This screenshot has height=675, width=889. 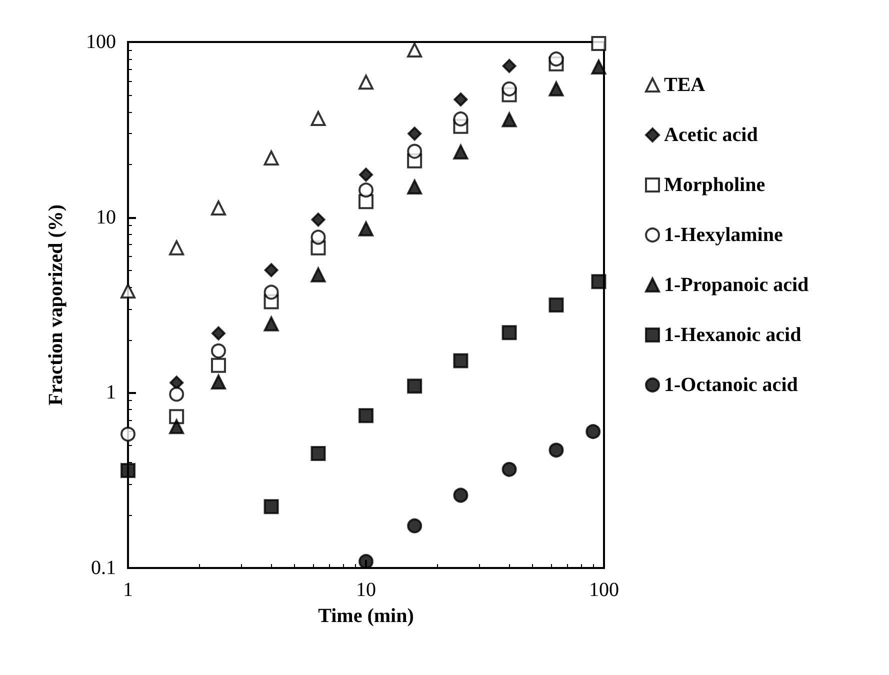 What do you see at coordinates (731, 385) in the screenshot?
I see `legend-label: 1-Octanoic acid` at bounding box center [731, 385].